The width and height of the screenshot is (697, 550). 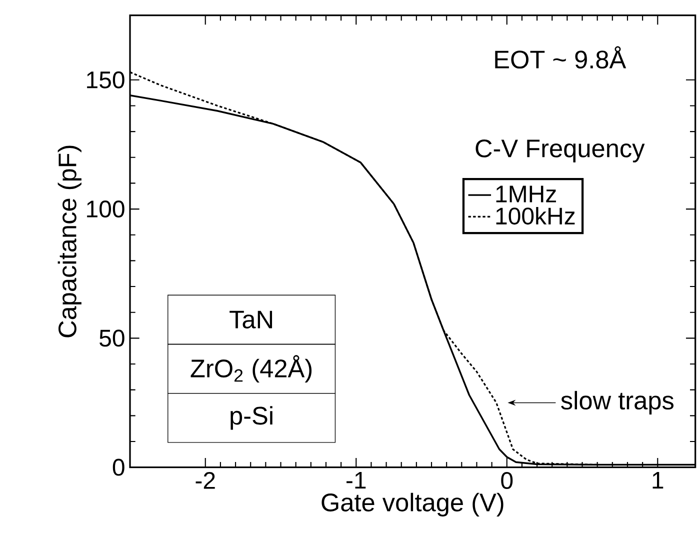 I want to click on x-tick-label: 0, so click(x=507, y=481).